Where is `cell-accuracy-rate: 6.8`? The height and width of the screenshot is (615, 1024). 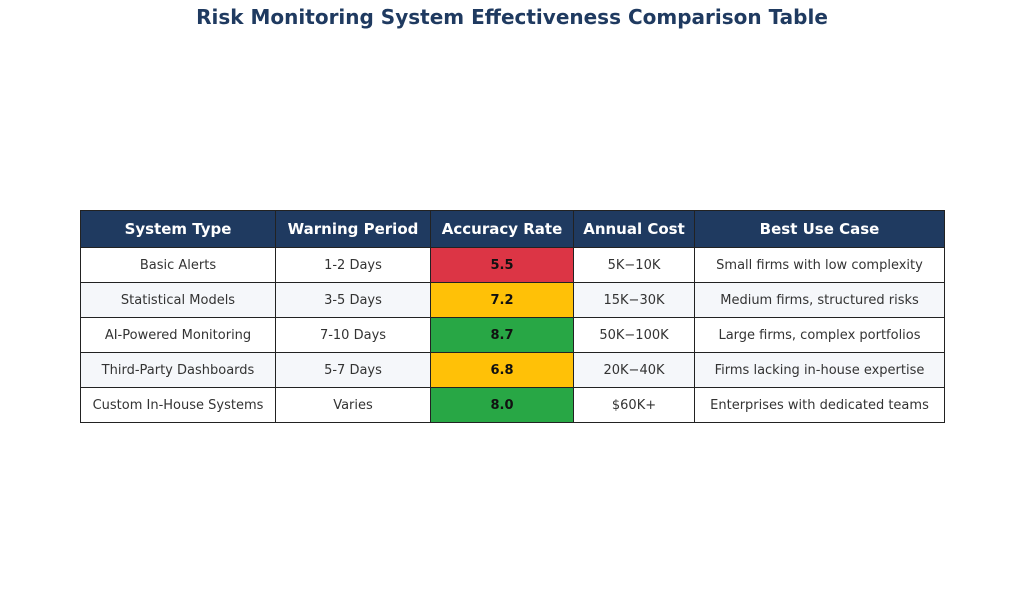 cell-accuracy-rate: 6.8 is located at coordinates (502, 370).